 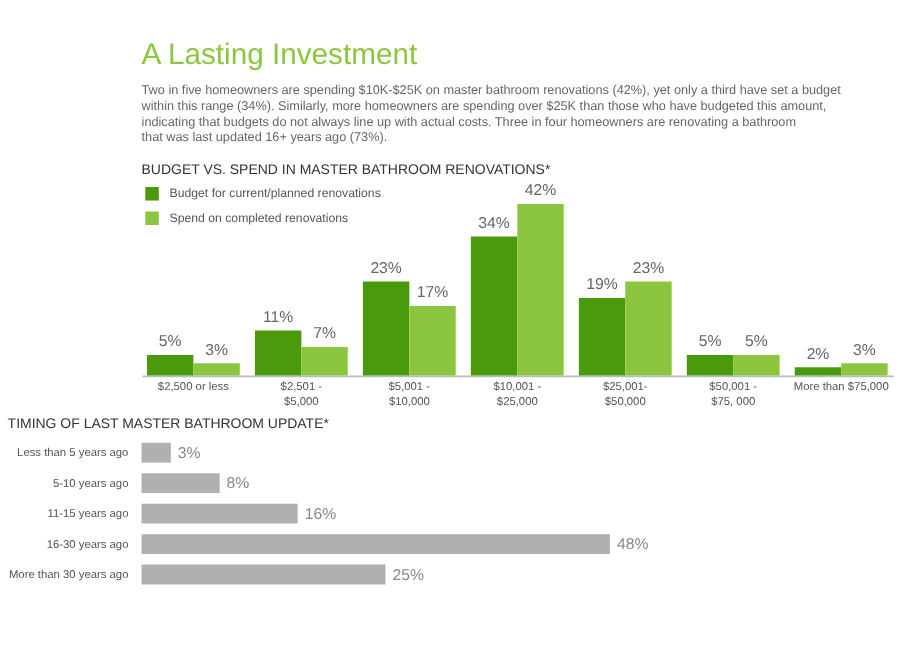 What do you see at coordinates (432, 292) in the screenshot?
I see `data-label: 17%` at bounding box center [432, 292].